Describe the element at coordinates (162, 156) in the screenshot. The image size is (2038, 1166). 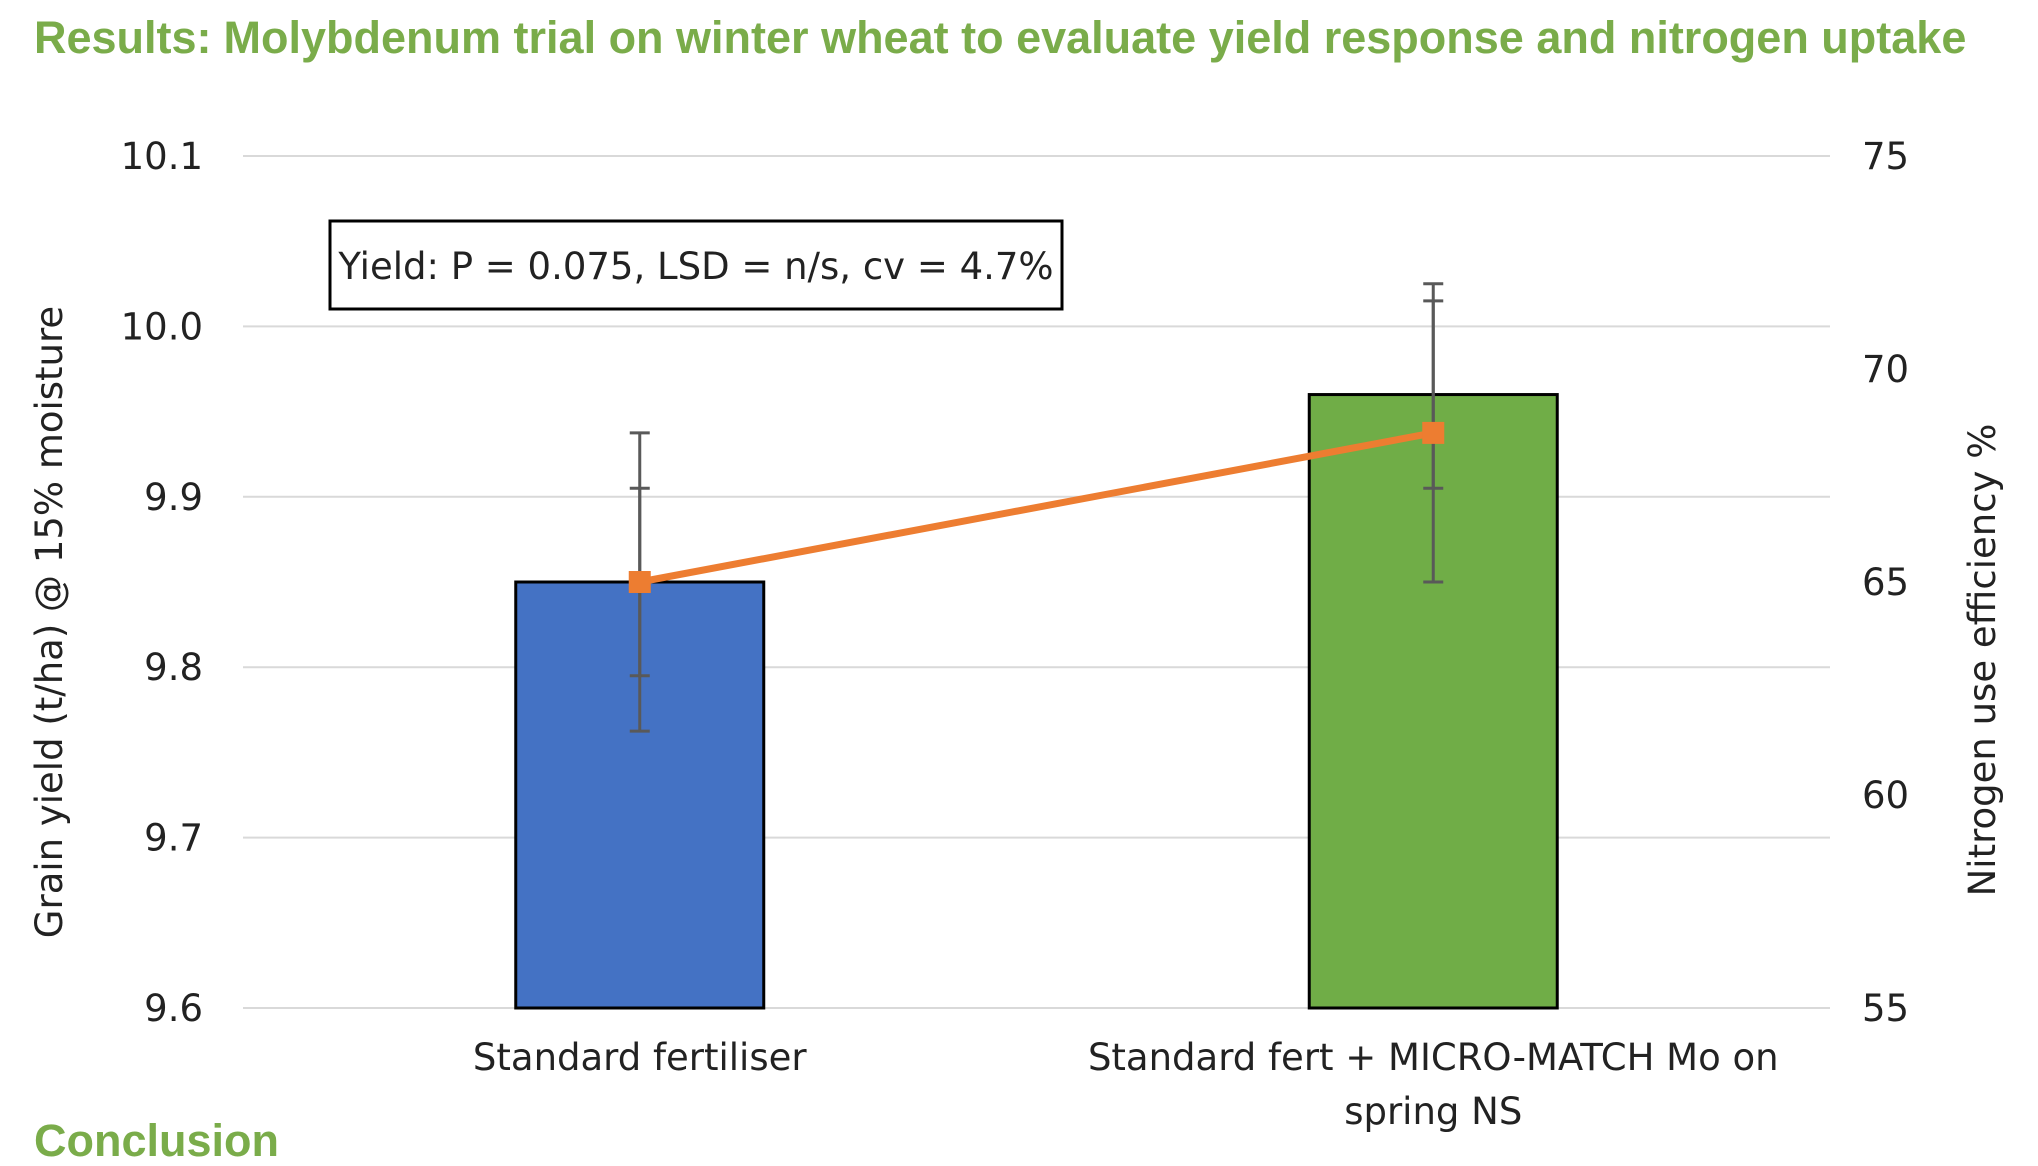
I see `y-tick-label-left: 10.1` at that location.